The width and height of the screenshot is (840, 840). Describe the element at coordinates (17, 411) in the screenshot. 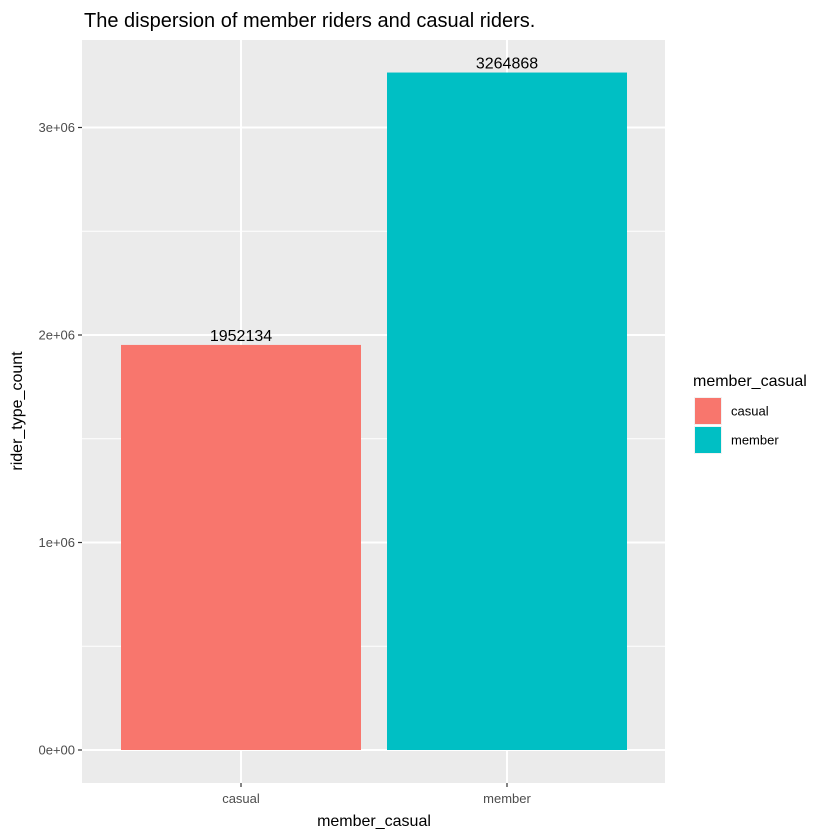

I see `y-axis-title: rider_type_count` at that location.